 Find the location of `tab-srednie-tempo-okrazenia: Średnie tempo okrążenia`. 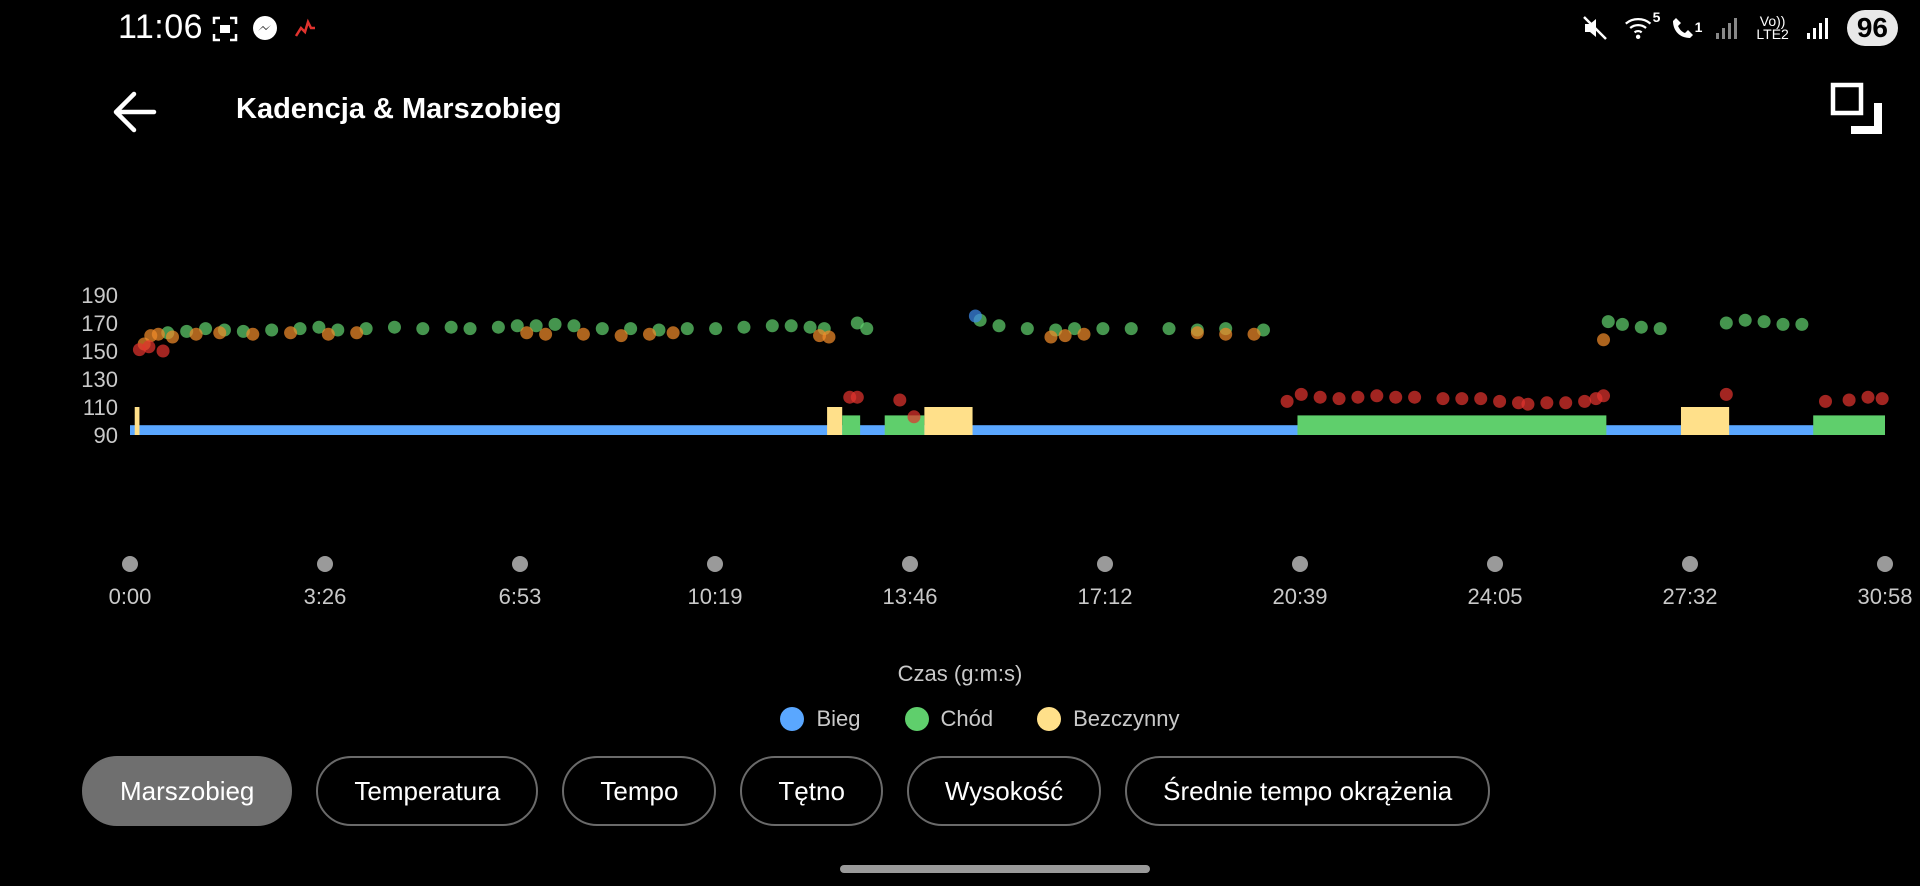

tab-srednie-tempo-okrazenia: Średnie tempo okrążenia is located at coordinates (1308, 791).